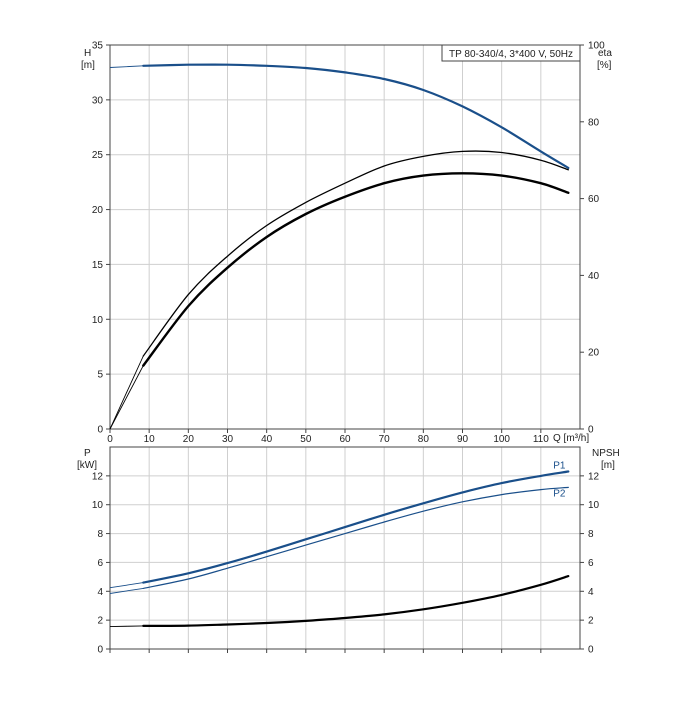 The width and height of the screenshot is (700, 705). What do you see at coordinates (98, 265) in the screenshot?
I see `y-left-tick-label: 15` at bounding box center [98, 265].